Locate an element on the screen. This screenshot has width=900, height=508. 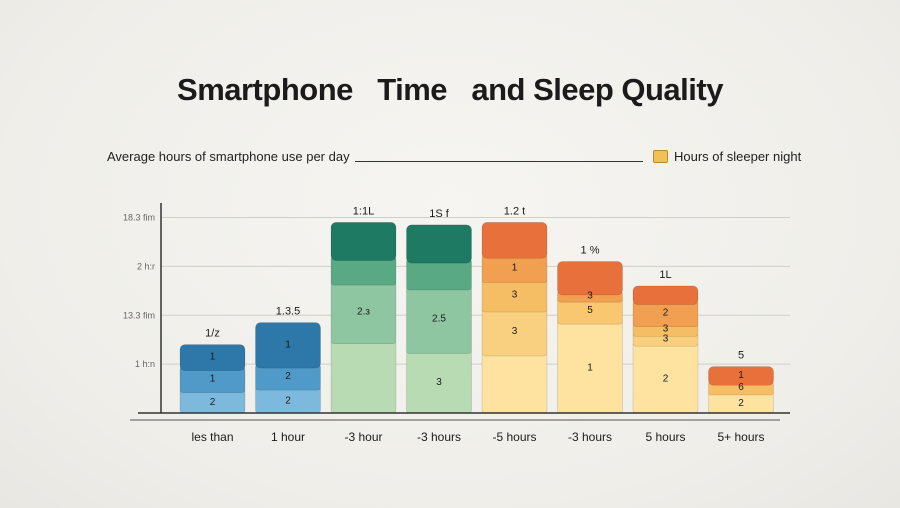
bar-stack: 2 2 1 1.3.5 is located at coordinates (288, 360).